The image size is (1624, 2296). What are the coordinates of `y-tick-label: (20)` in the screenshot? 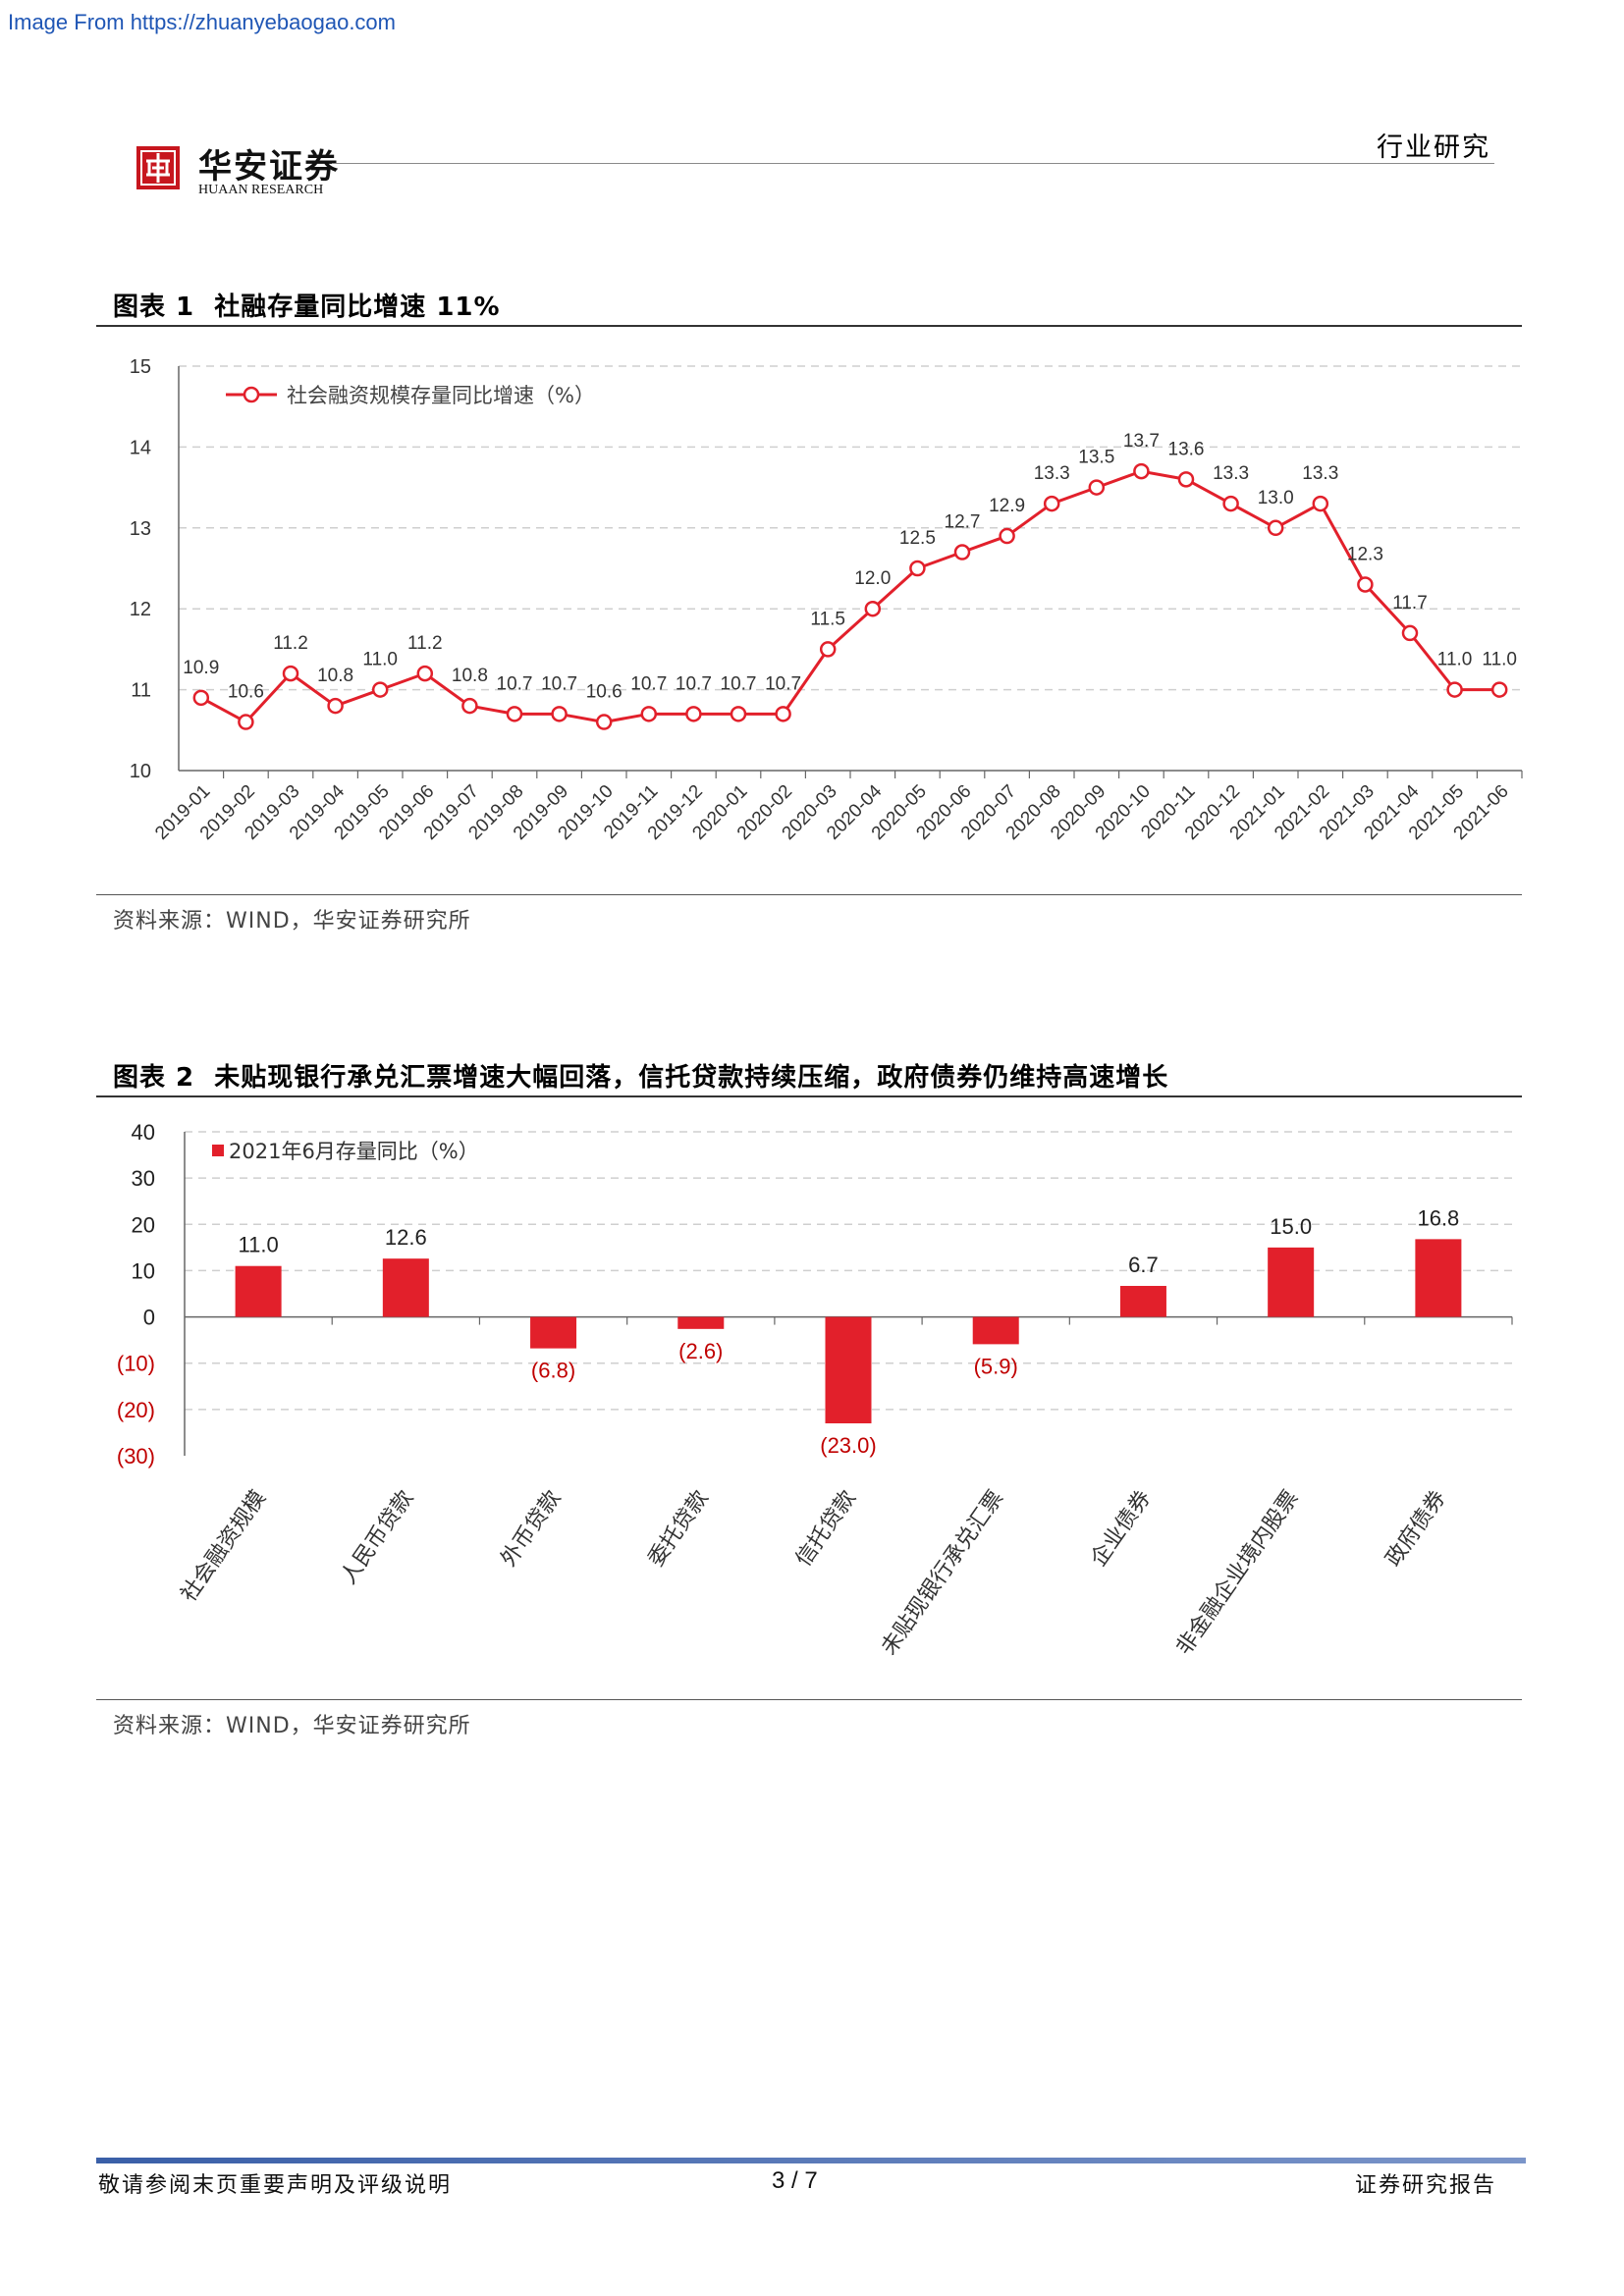 It's located at (136, 1410).